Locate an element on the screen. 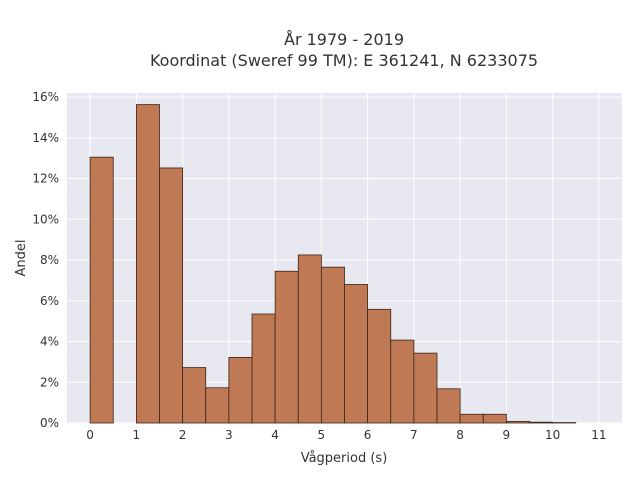 The height and width of the screenshot is (484, 640). y-tick-label: 6% is located at coordinates (49, 301).